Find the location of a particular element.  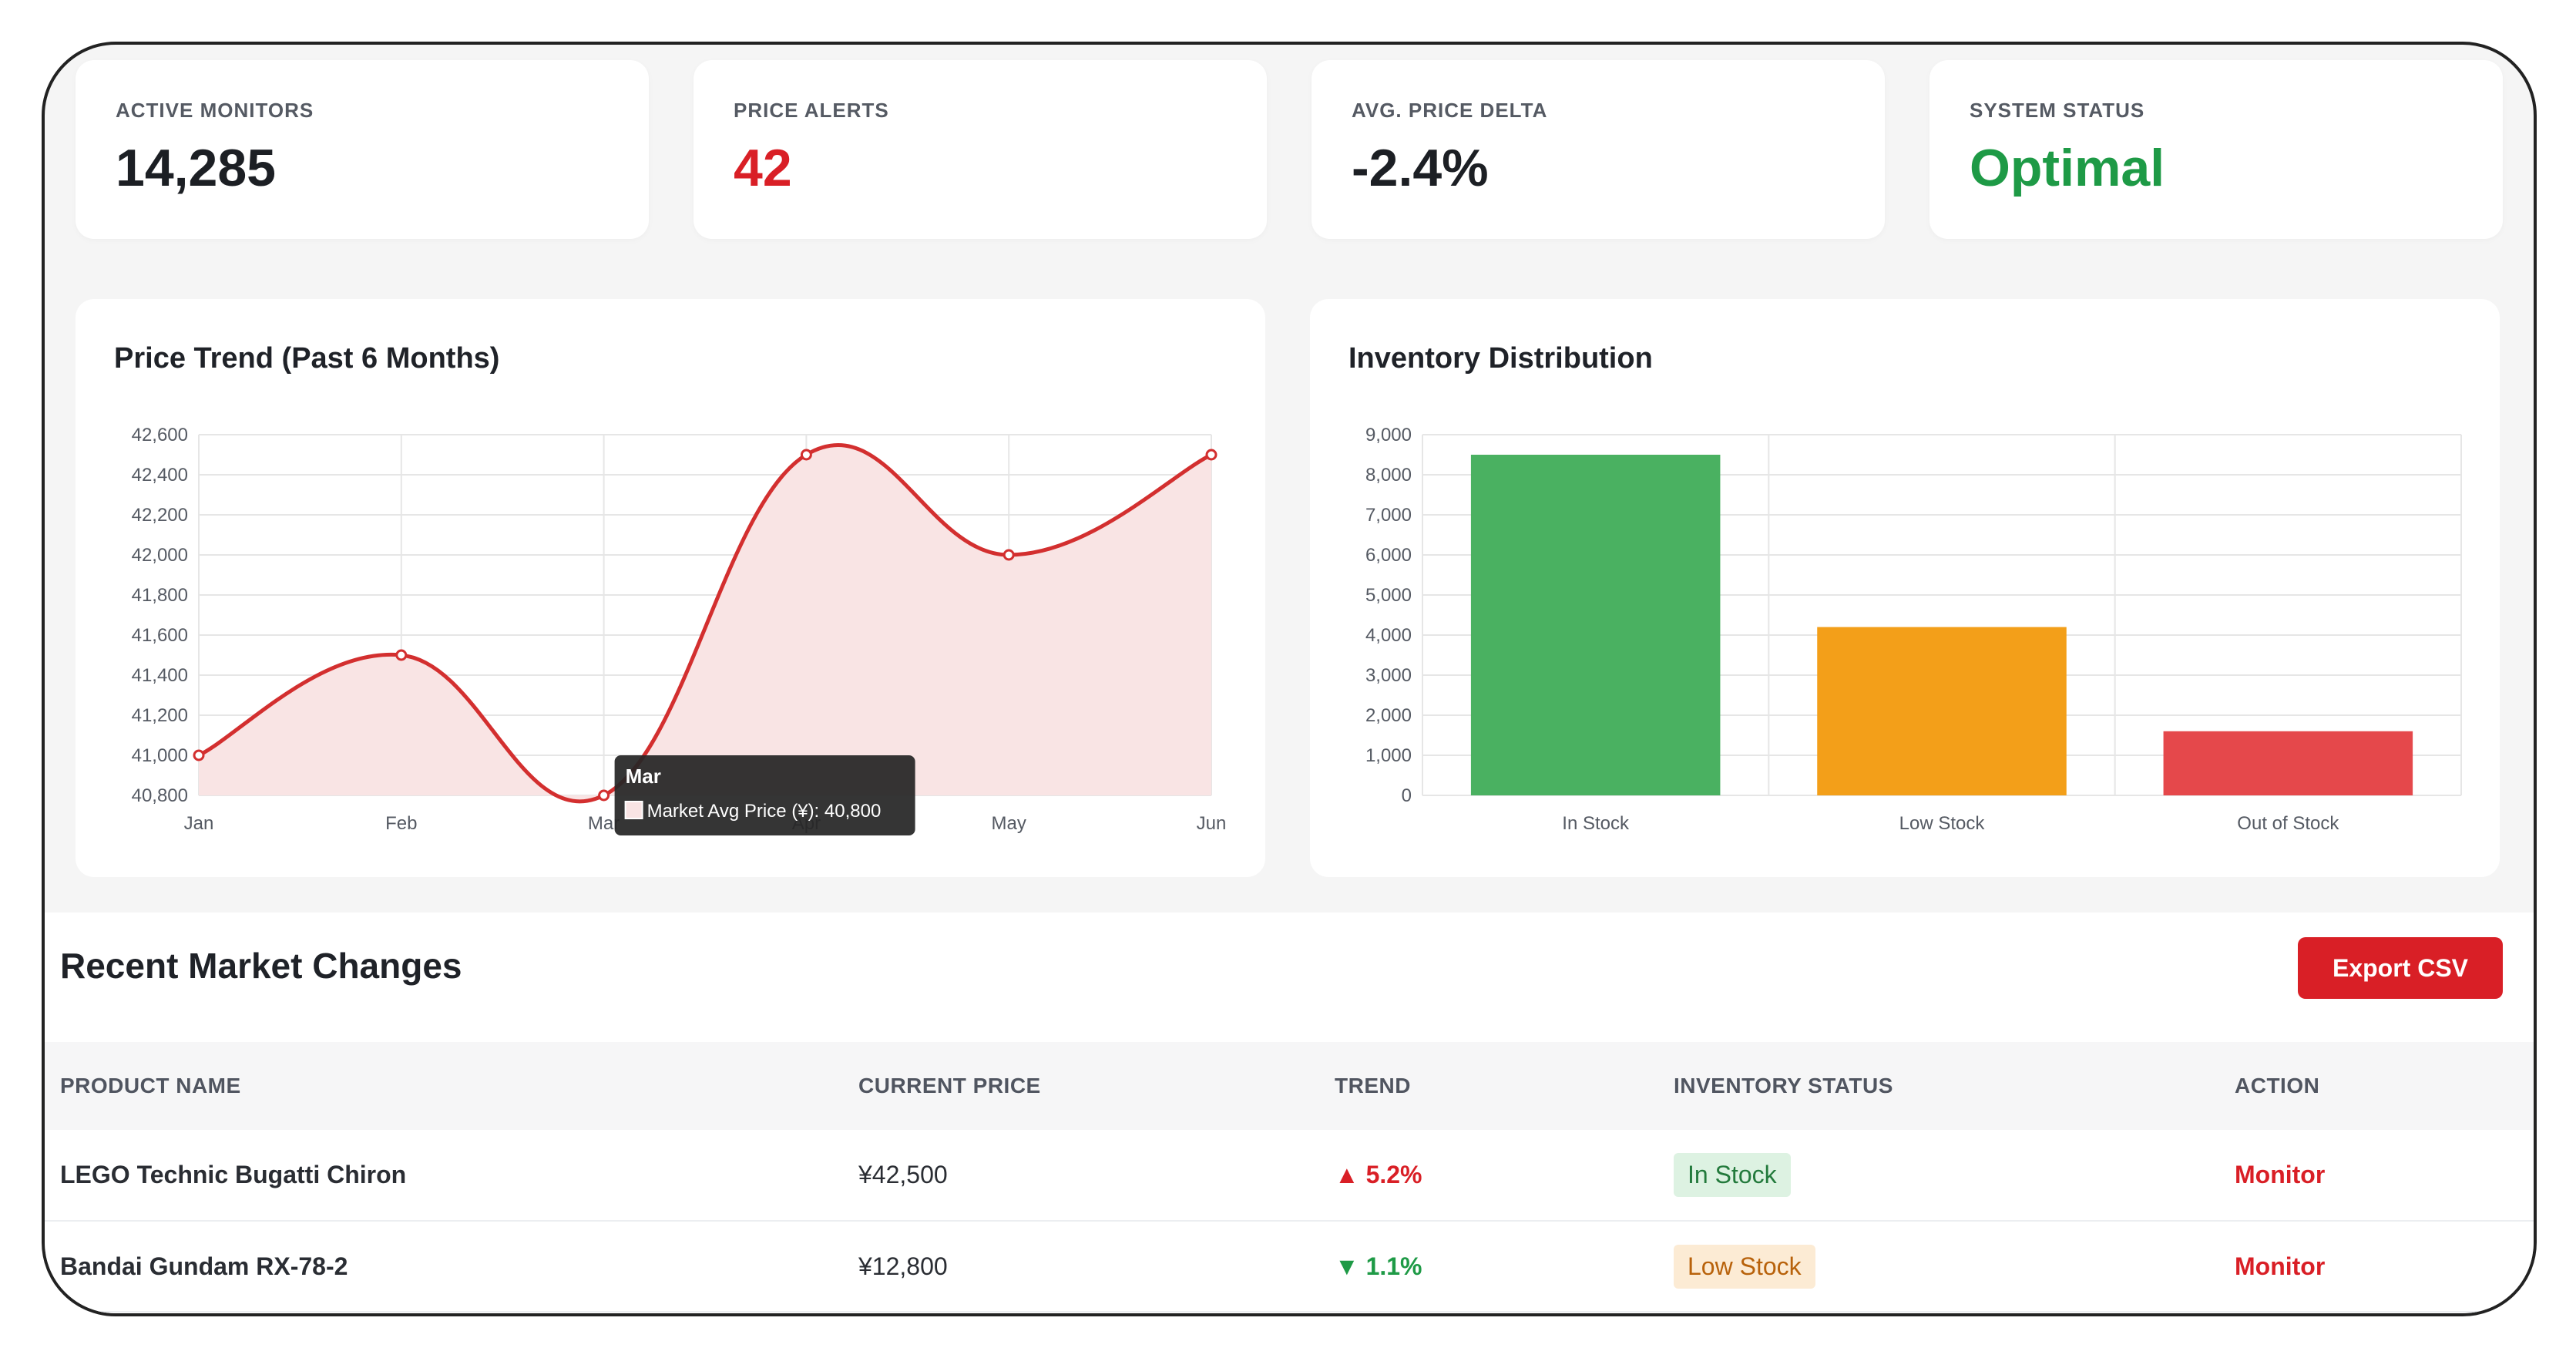

trend-value: ▼ 1.1% is located at coordinates (1378, 1266).